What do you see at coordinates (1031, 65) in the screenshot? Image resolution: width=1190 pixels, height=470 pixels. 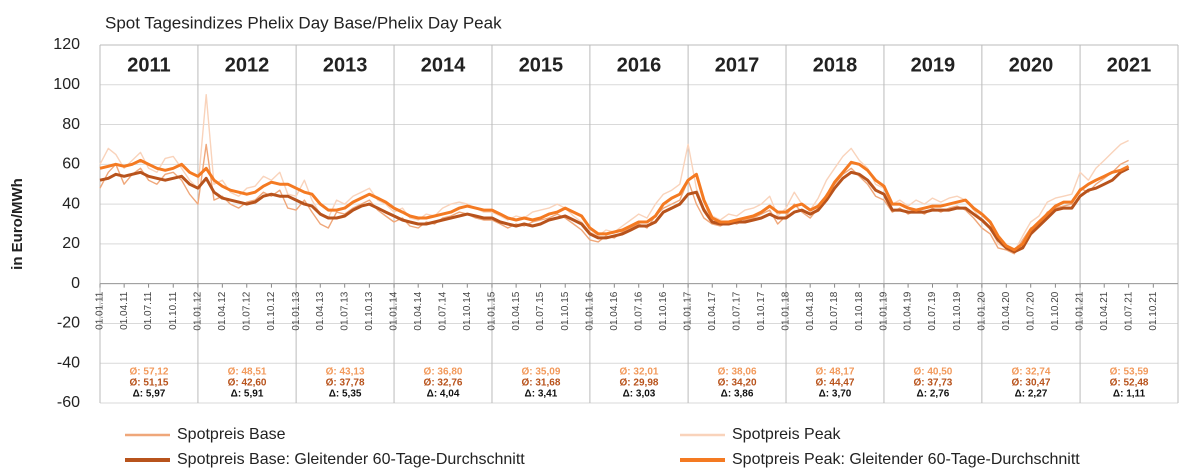 I see `year-label: 2020` at bounding box center [1031, 65].